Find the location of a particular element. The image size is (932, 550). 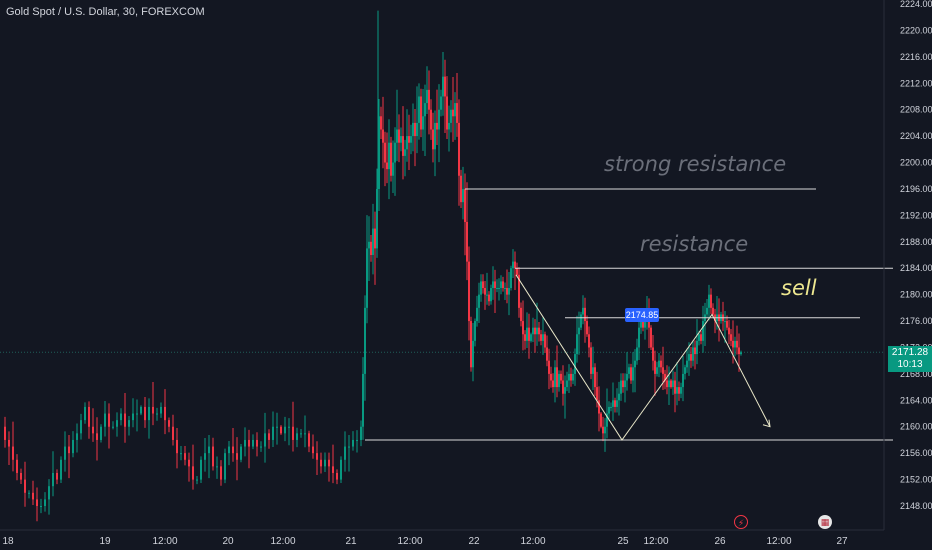

price-tick-label: 2208.00 is located at coordinates (916, 110).